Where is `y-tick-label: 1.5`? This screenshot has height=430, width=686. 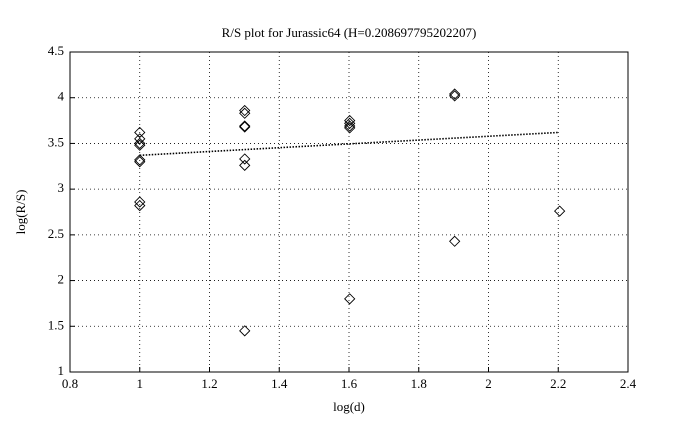 y-tick-label: 1.5 is located at coordinates (56, 324).